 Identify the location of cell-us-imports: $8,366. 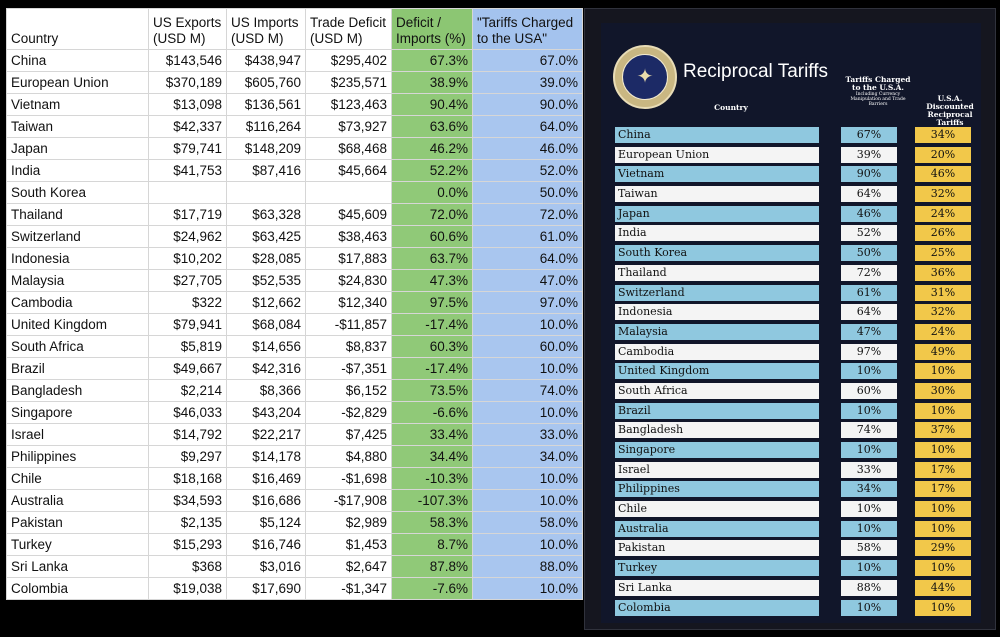
(266, 390).